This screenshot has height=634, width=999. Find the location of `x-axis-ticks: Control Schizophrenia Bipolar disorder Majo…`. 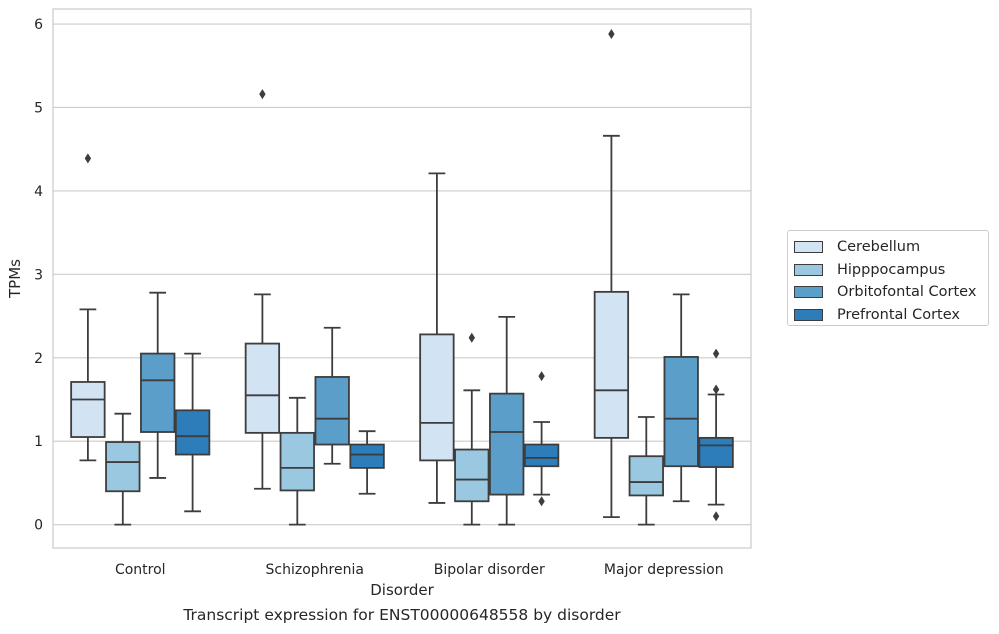

x-axis-ticks: Control Schizophrenia Bipolar disorder Majo… is located at coordinates (419, 570).